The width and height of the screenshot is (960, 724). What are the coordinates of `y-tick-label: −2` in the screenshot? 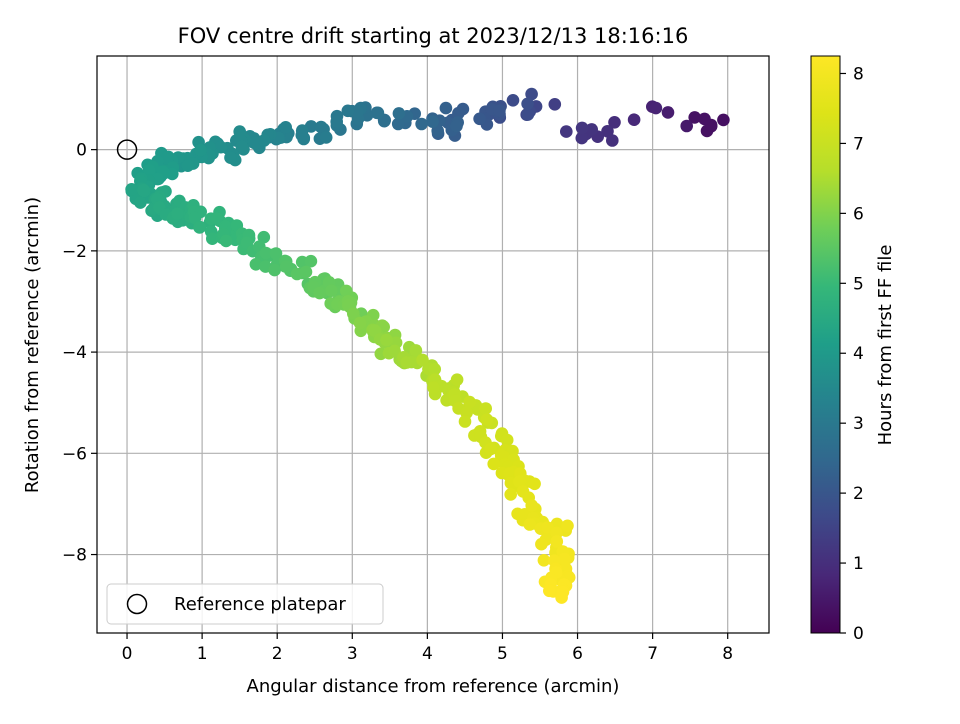 It's located at (74, 252).